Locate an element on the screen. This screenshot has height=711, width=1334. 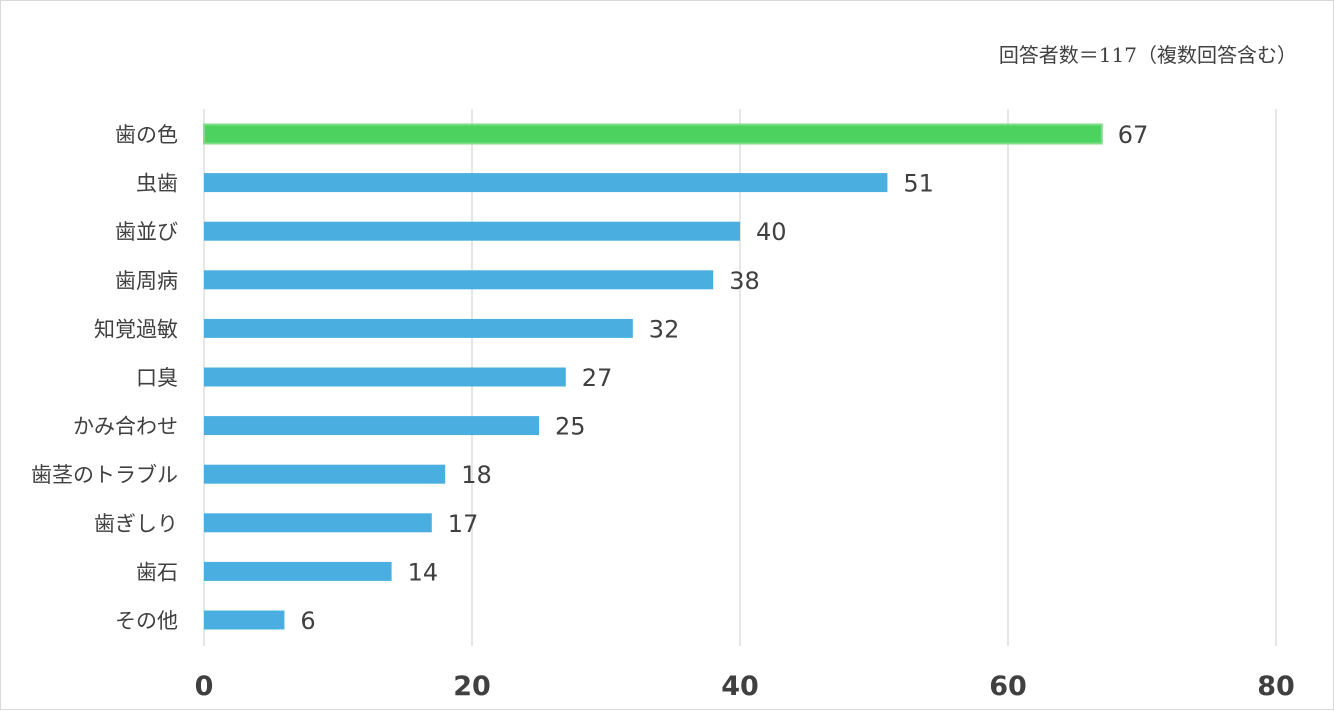
x-tick-label-80: 80 is located at coordinates (1276, 686).